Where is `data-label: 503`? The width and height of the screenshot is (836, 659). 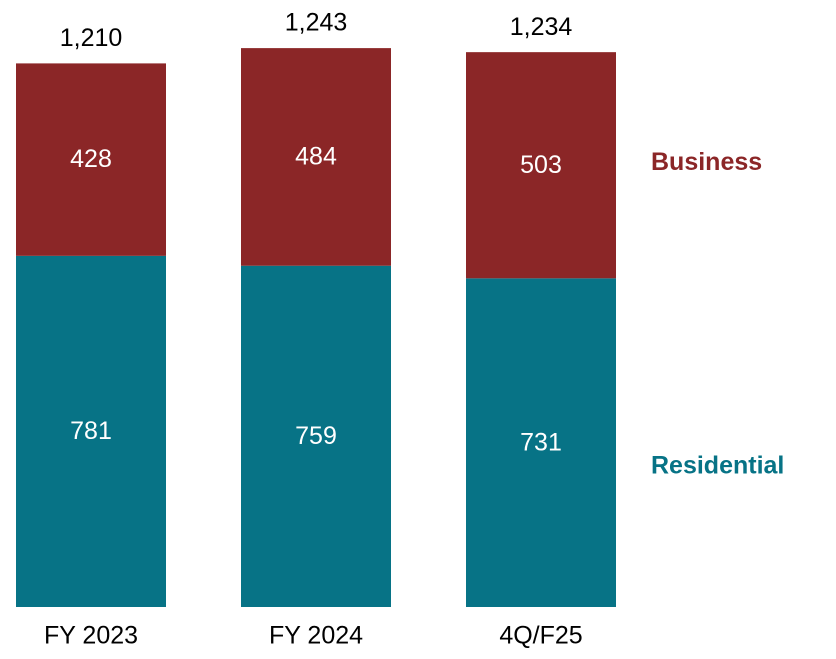
data-label: 503 is located at coordinates (541, 165).